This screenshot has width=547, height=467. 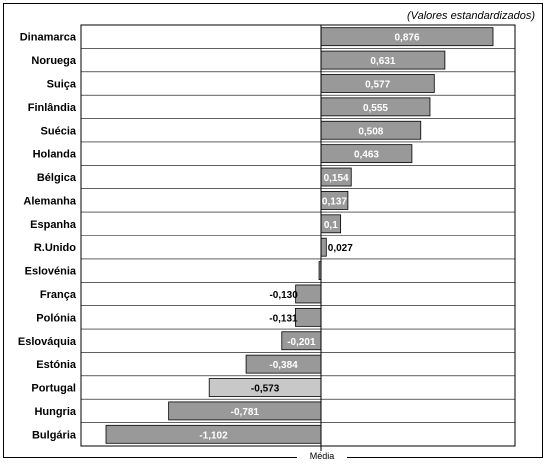 I want to click on value-label: -0,201, so click(x=301, y=342).